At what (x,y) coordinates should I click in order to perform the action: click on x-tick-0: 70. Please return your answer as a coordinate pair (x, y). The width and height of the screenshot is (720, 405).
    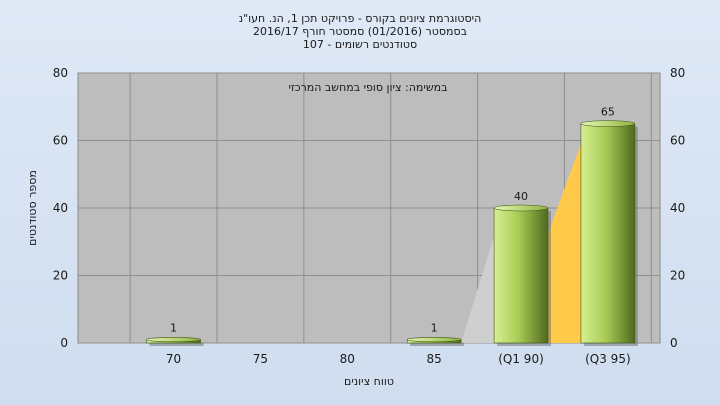
    Looking at the image, I should click on (173, 359).